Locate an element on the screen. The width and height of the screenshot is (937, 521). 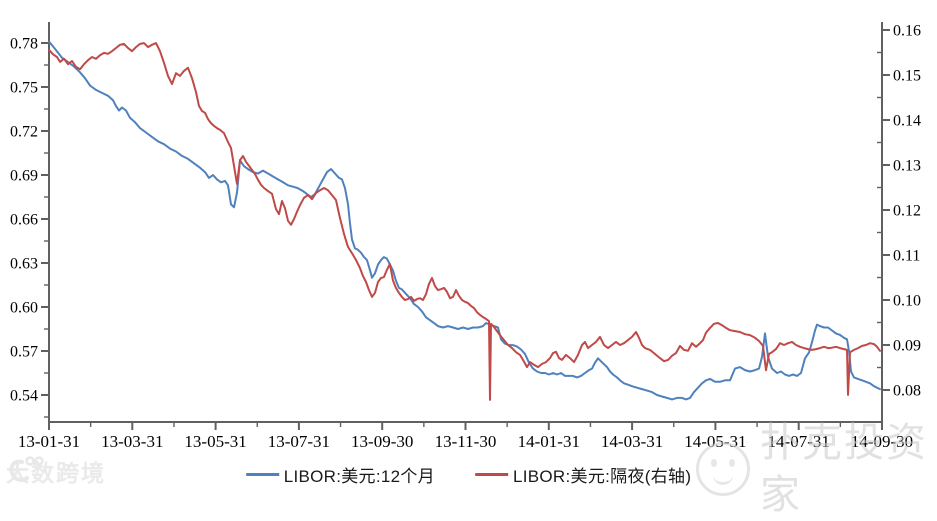
svg-text: 13-03-31 is located at coordinates (132, 441).